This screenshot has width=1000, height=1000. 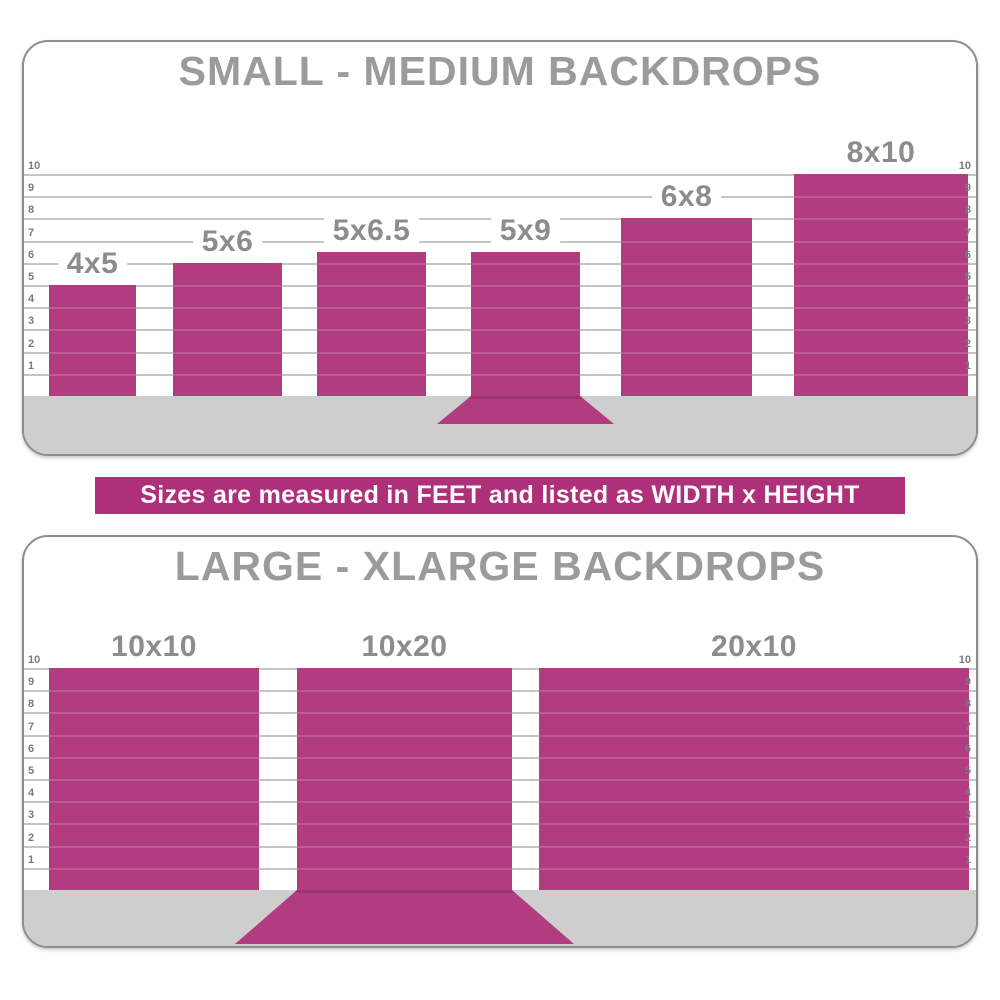 What do you see at coordinates (525, 230) in the screenshot?
I see `bar-size-label: 5x9` at bounding box center [525, 230].